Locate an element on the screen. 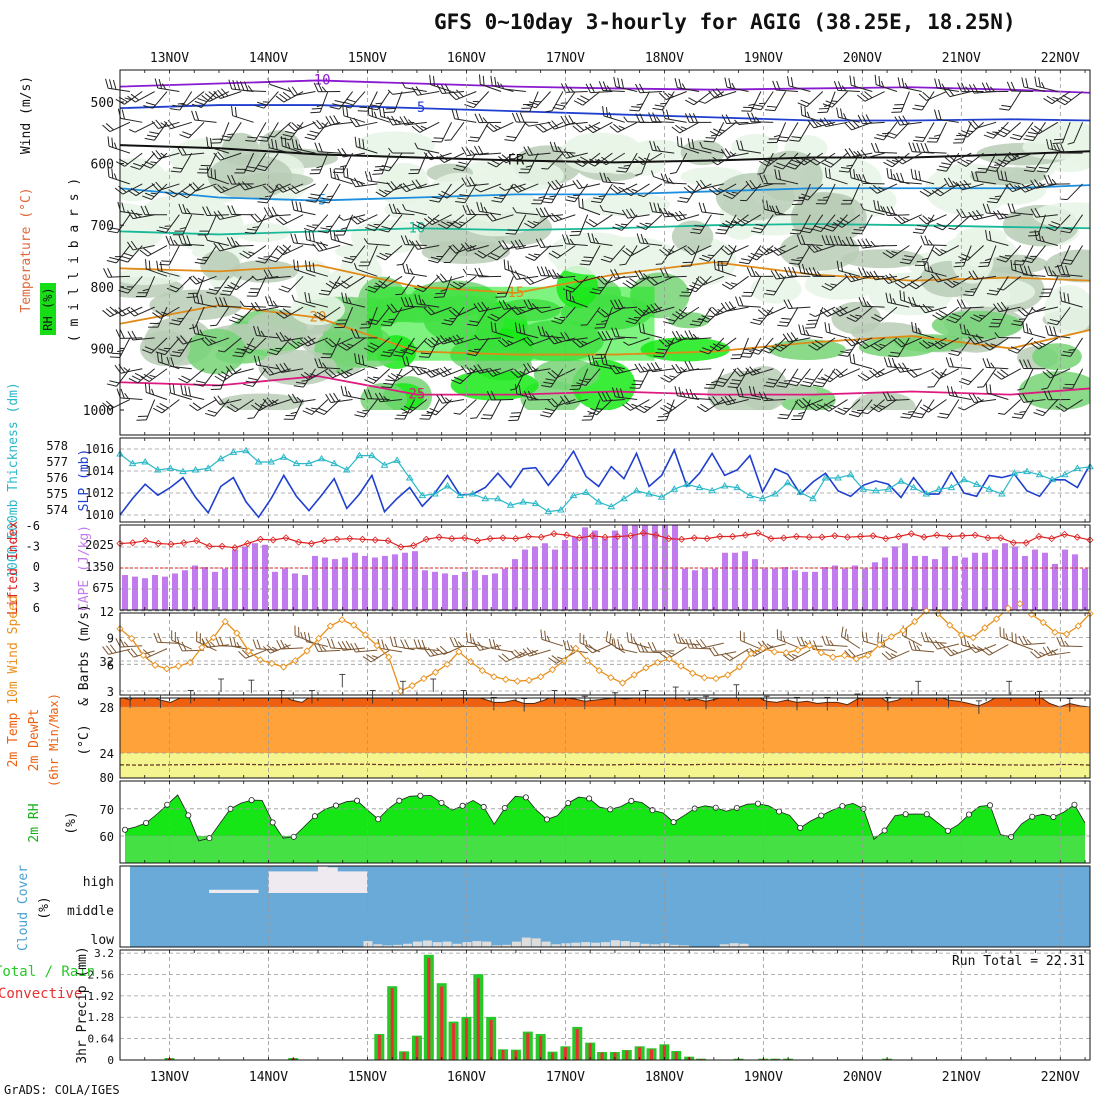  thickness-tick-label: 577 is located at coordinates (57, 462).